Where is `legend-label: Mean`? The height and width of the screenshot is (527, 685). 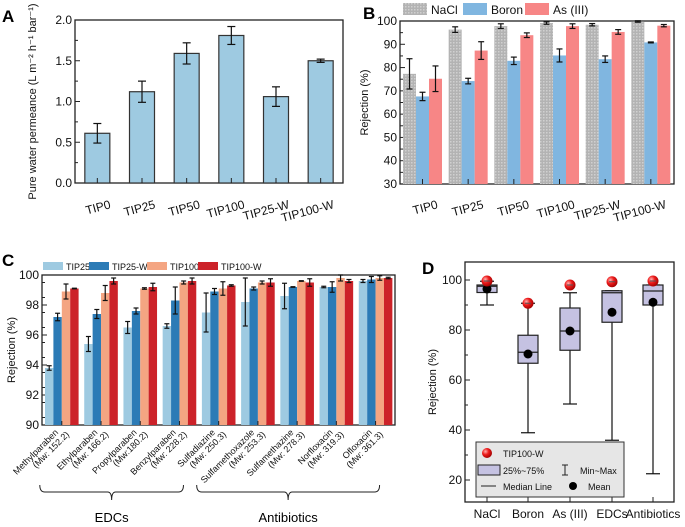 legend-label: Mean is located at coordinates (599, 487).